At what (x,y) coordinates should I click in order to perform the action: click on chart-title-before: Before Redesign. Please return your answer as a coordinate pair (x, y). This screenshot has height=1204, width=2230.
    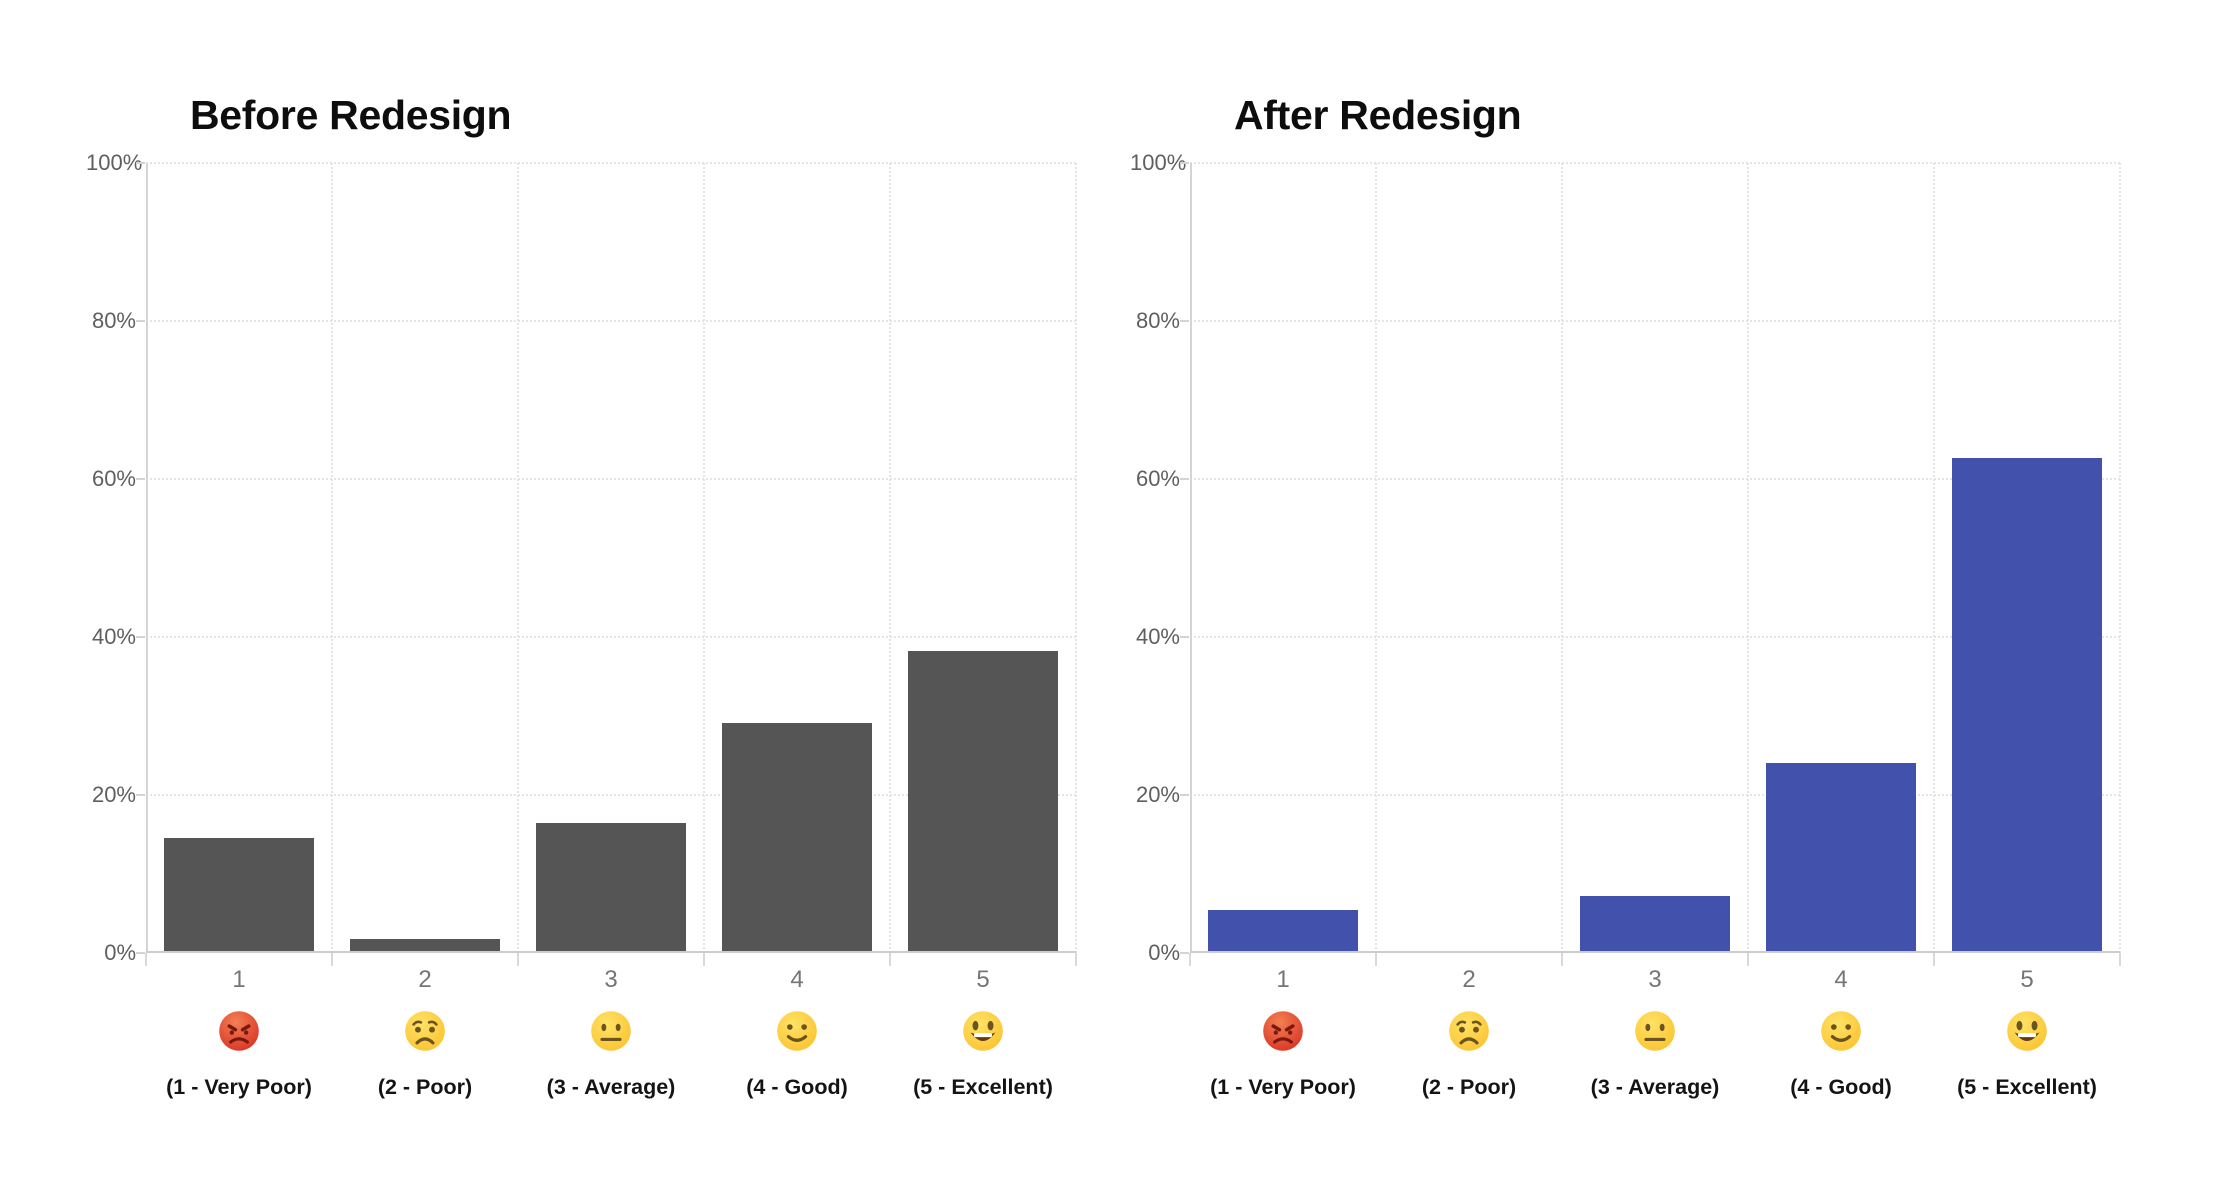
    Looking at the image, I should click on (351, 115).